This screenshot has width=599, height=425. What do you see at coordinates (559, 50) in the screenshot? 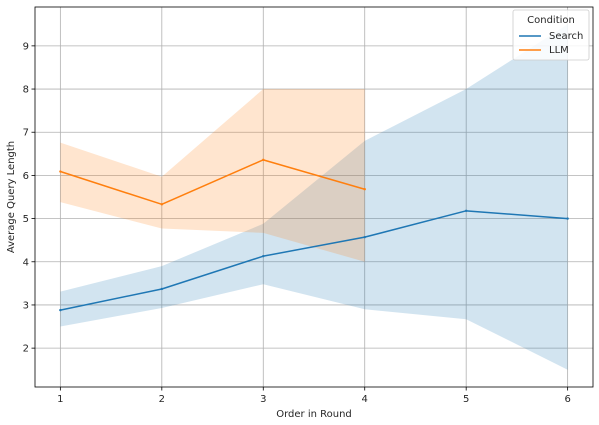
I see `legend-label-llm: LLM` at bounding box center [559, 50].